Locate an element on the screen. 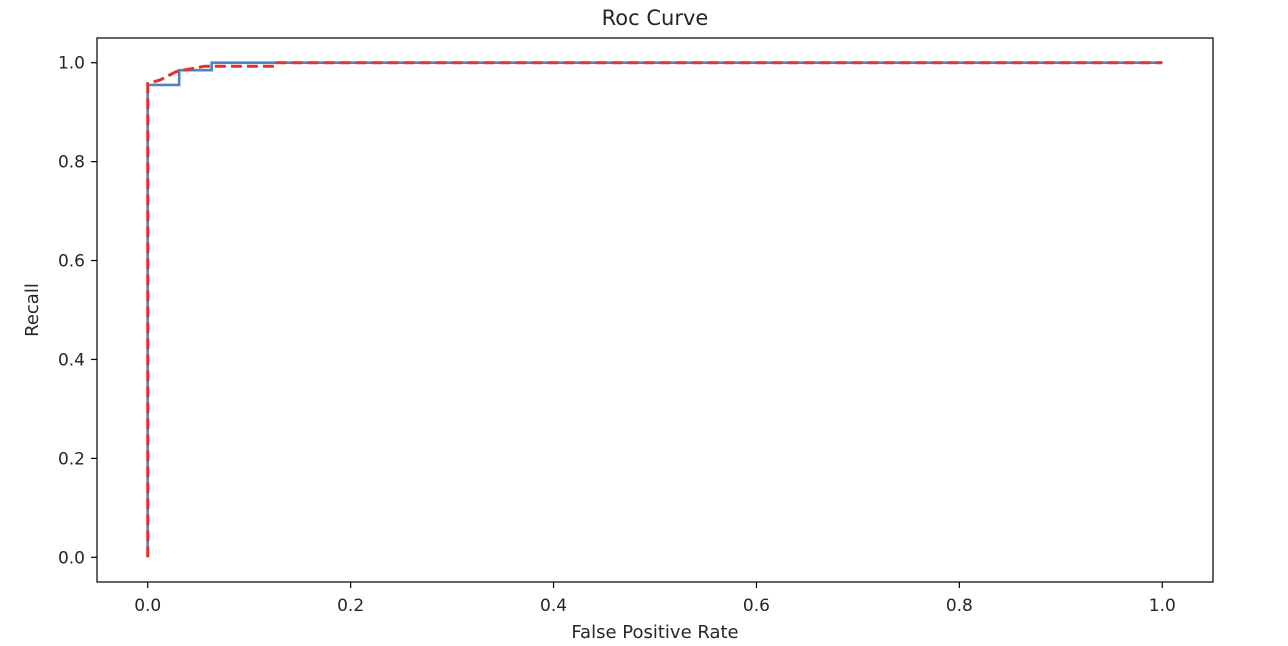 The width and height of the screenshot is (1288, 646). y-tick-label: 0.6 is located at coordinates (71, 262).